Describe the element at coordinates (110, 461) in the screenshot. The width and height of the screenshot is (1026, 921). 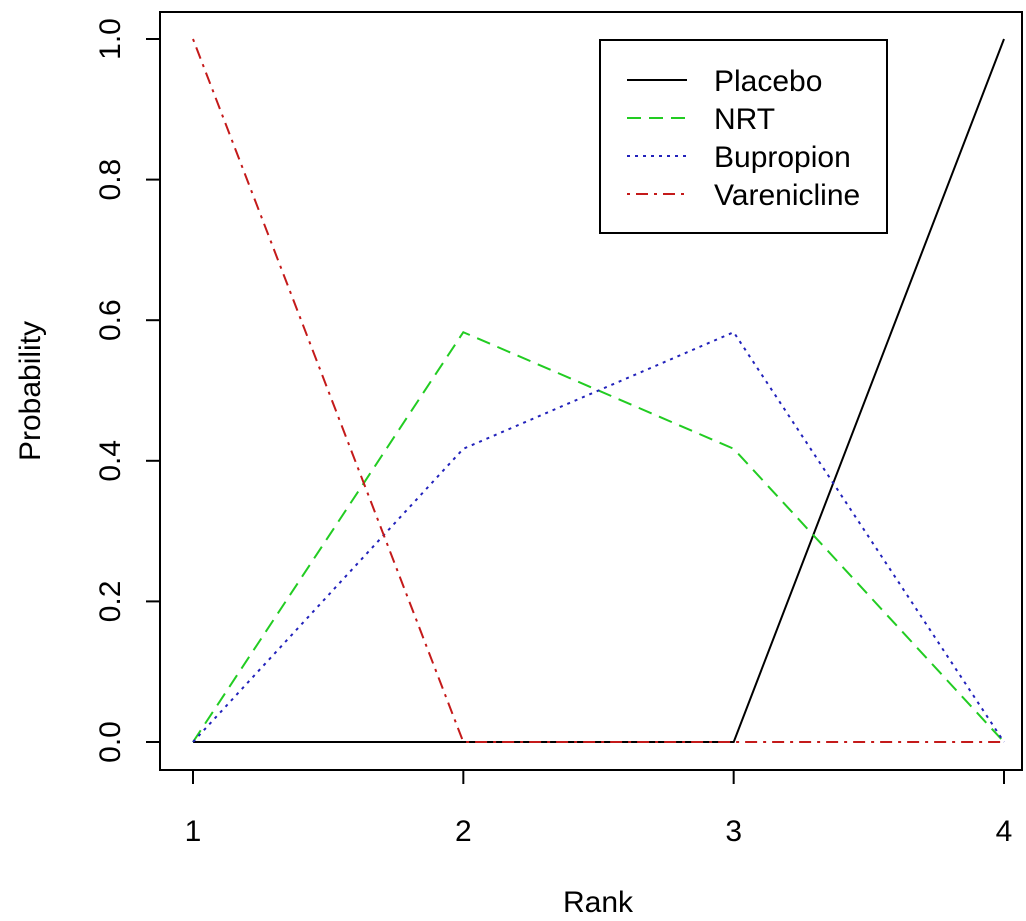
I see `y-tick-label: 0.4` at that location.